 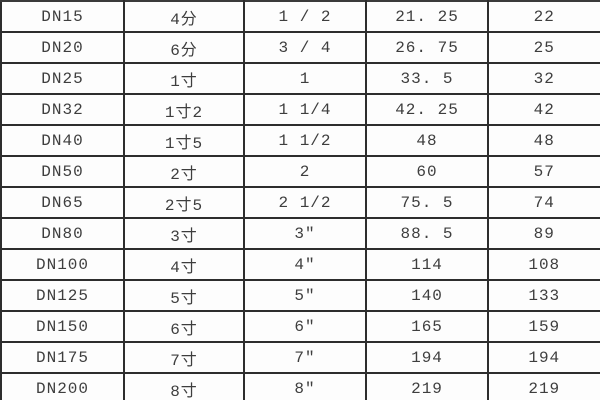 What do you see at coordinates (543, 202) in the screenshot?
I see `cell-outer-diameter-2-mm: 74` at bounding box center [543, 202].